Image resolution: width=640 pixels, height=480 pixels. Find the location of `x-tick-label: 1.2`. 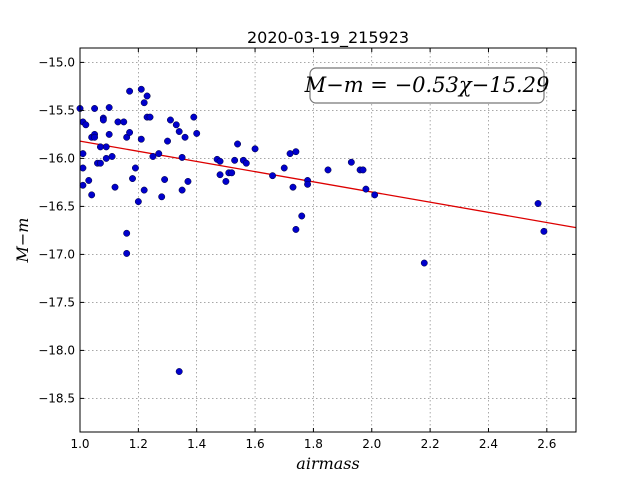

x-tick-label: 1.2 is located at coordinates (138, 444).